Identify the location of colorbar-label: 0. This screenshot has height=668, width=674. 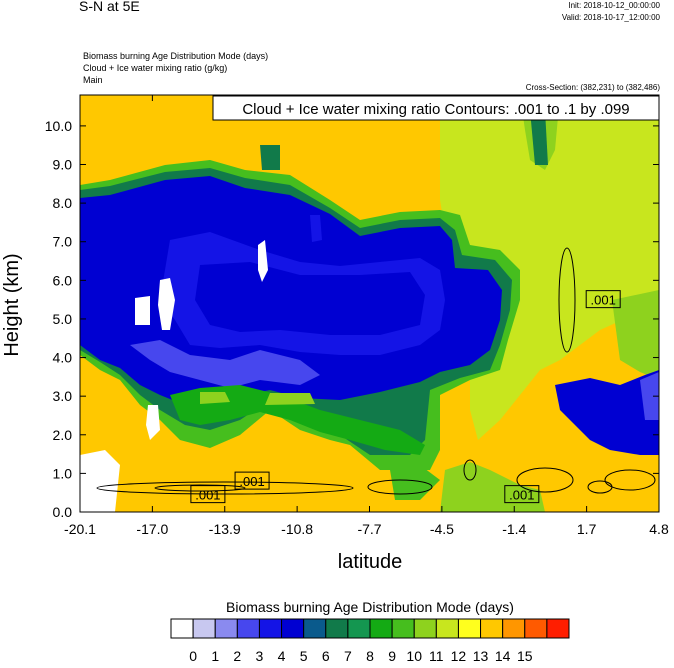
(193, 656).